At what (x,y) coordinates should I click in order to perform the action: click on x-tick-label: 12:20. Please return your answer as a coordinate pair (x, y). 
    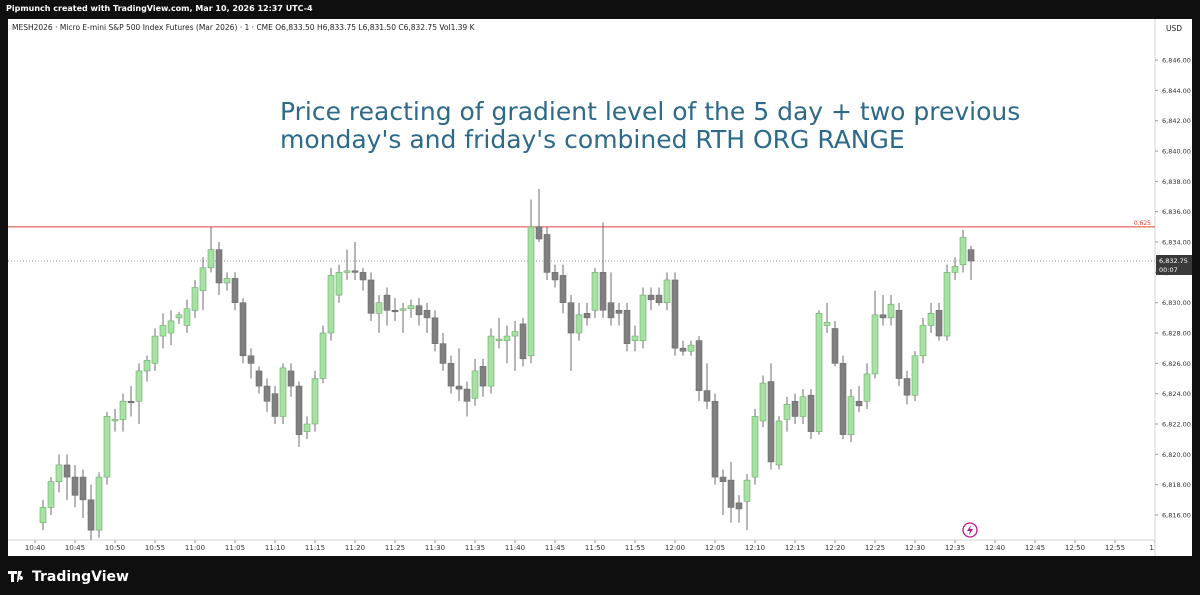
    Looking at the image, I should click on (835, 548).